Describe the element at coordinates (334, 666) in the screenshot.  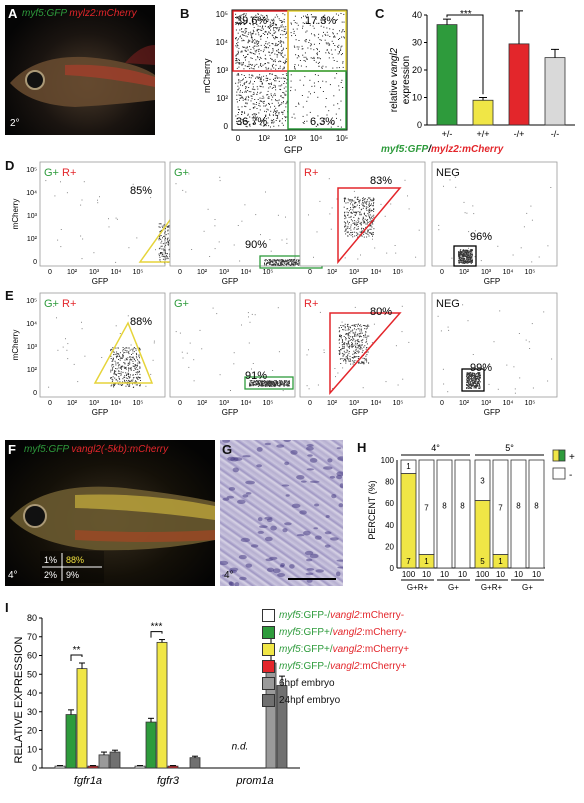
I see `i-legend-item: myf5:GFP-/vangl2:mCherry+` at that location.